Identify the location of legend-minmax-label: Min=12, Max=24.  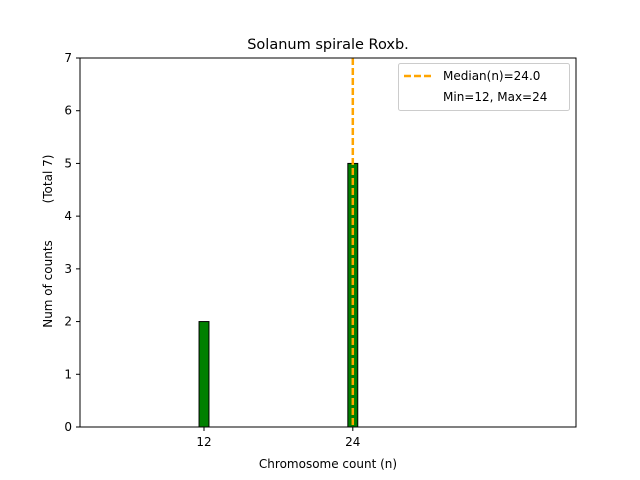
(495, 97).